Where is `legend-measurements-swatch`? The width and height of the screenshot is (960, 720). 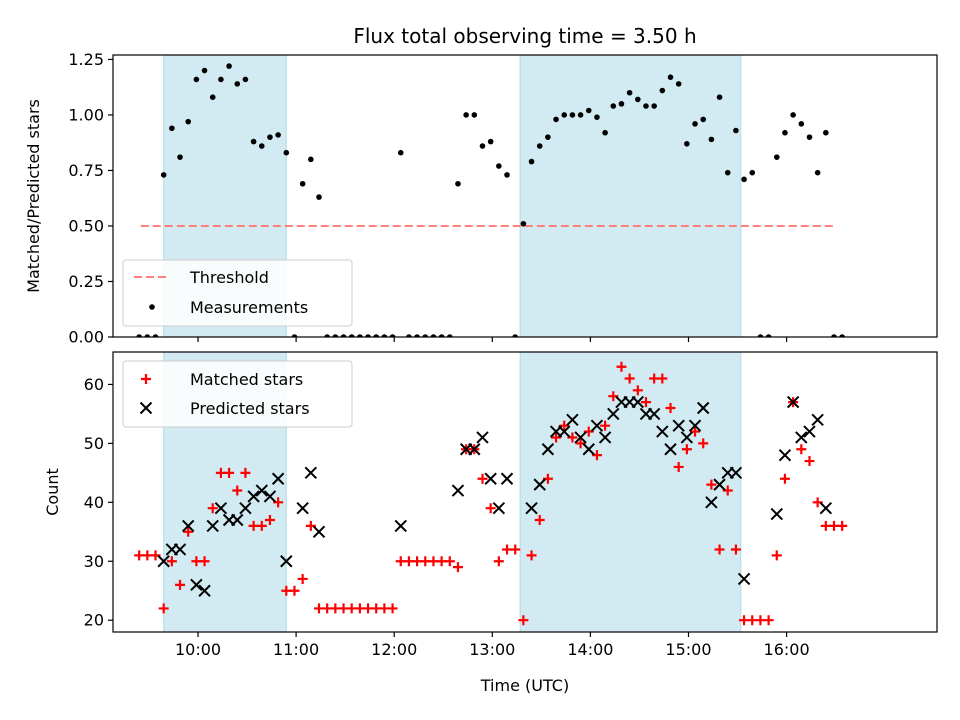
legend-measurements-swatch is located at coordinates (152, 307).